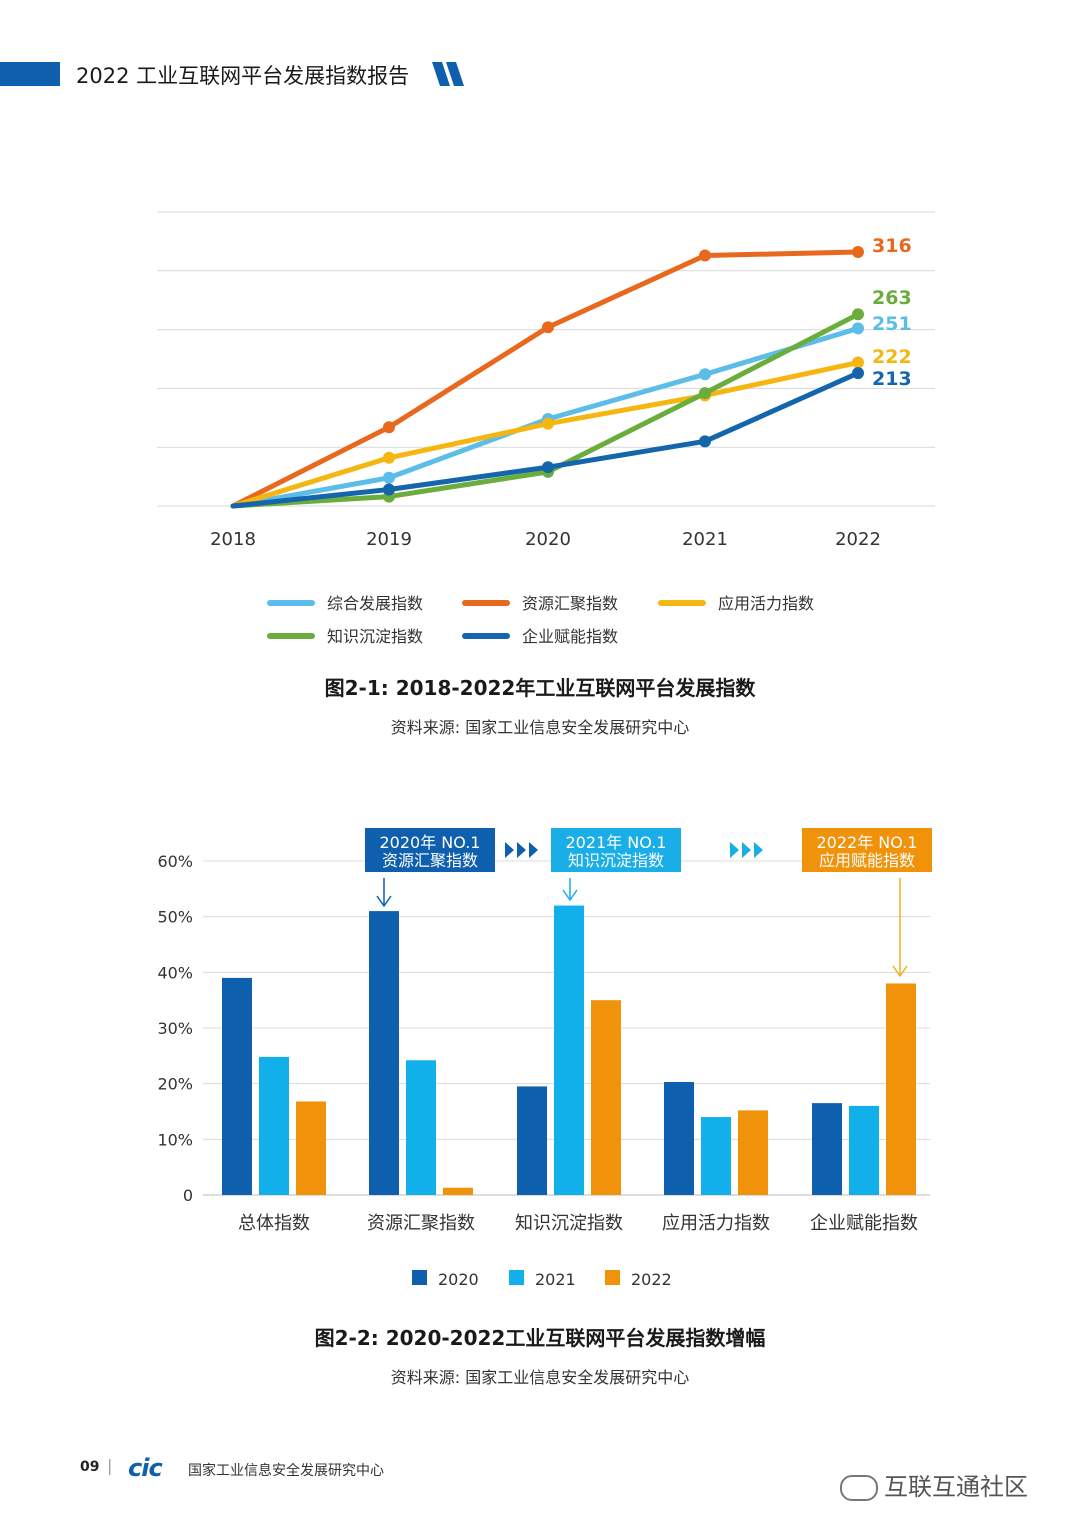  I want to click on end-value-label: 316, so click(892, 246).